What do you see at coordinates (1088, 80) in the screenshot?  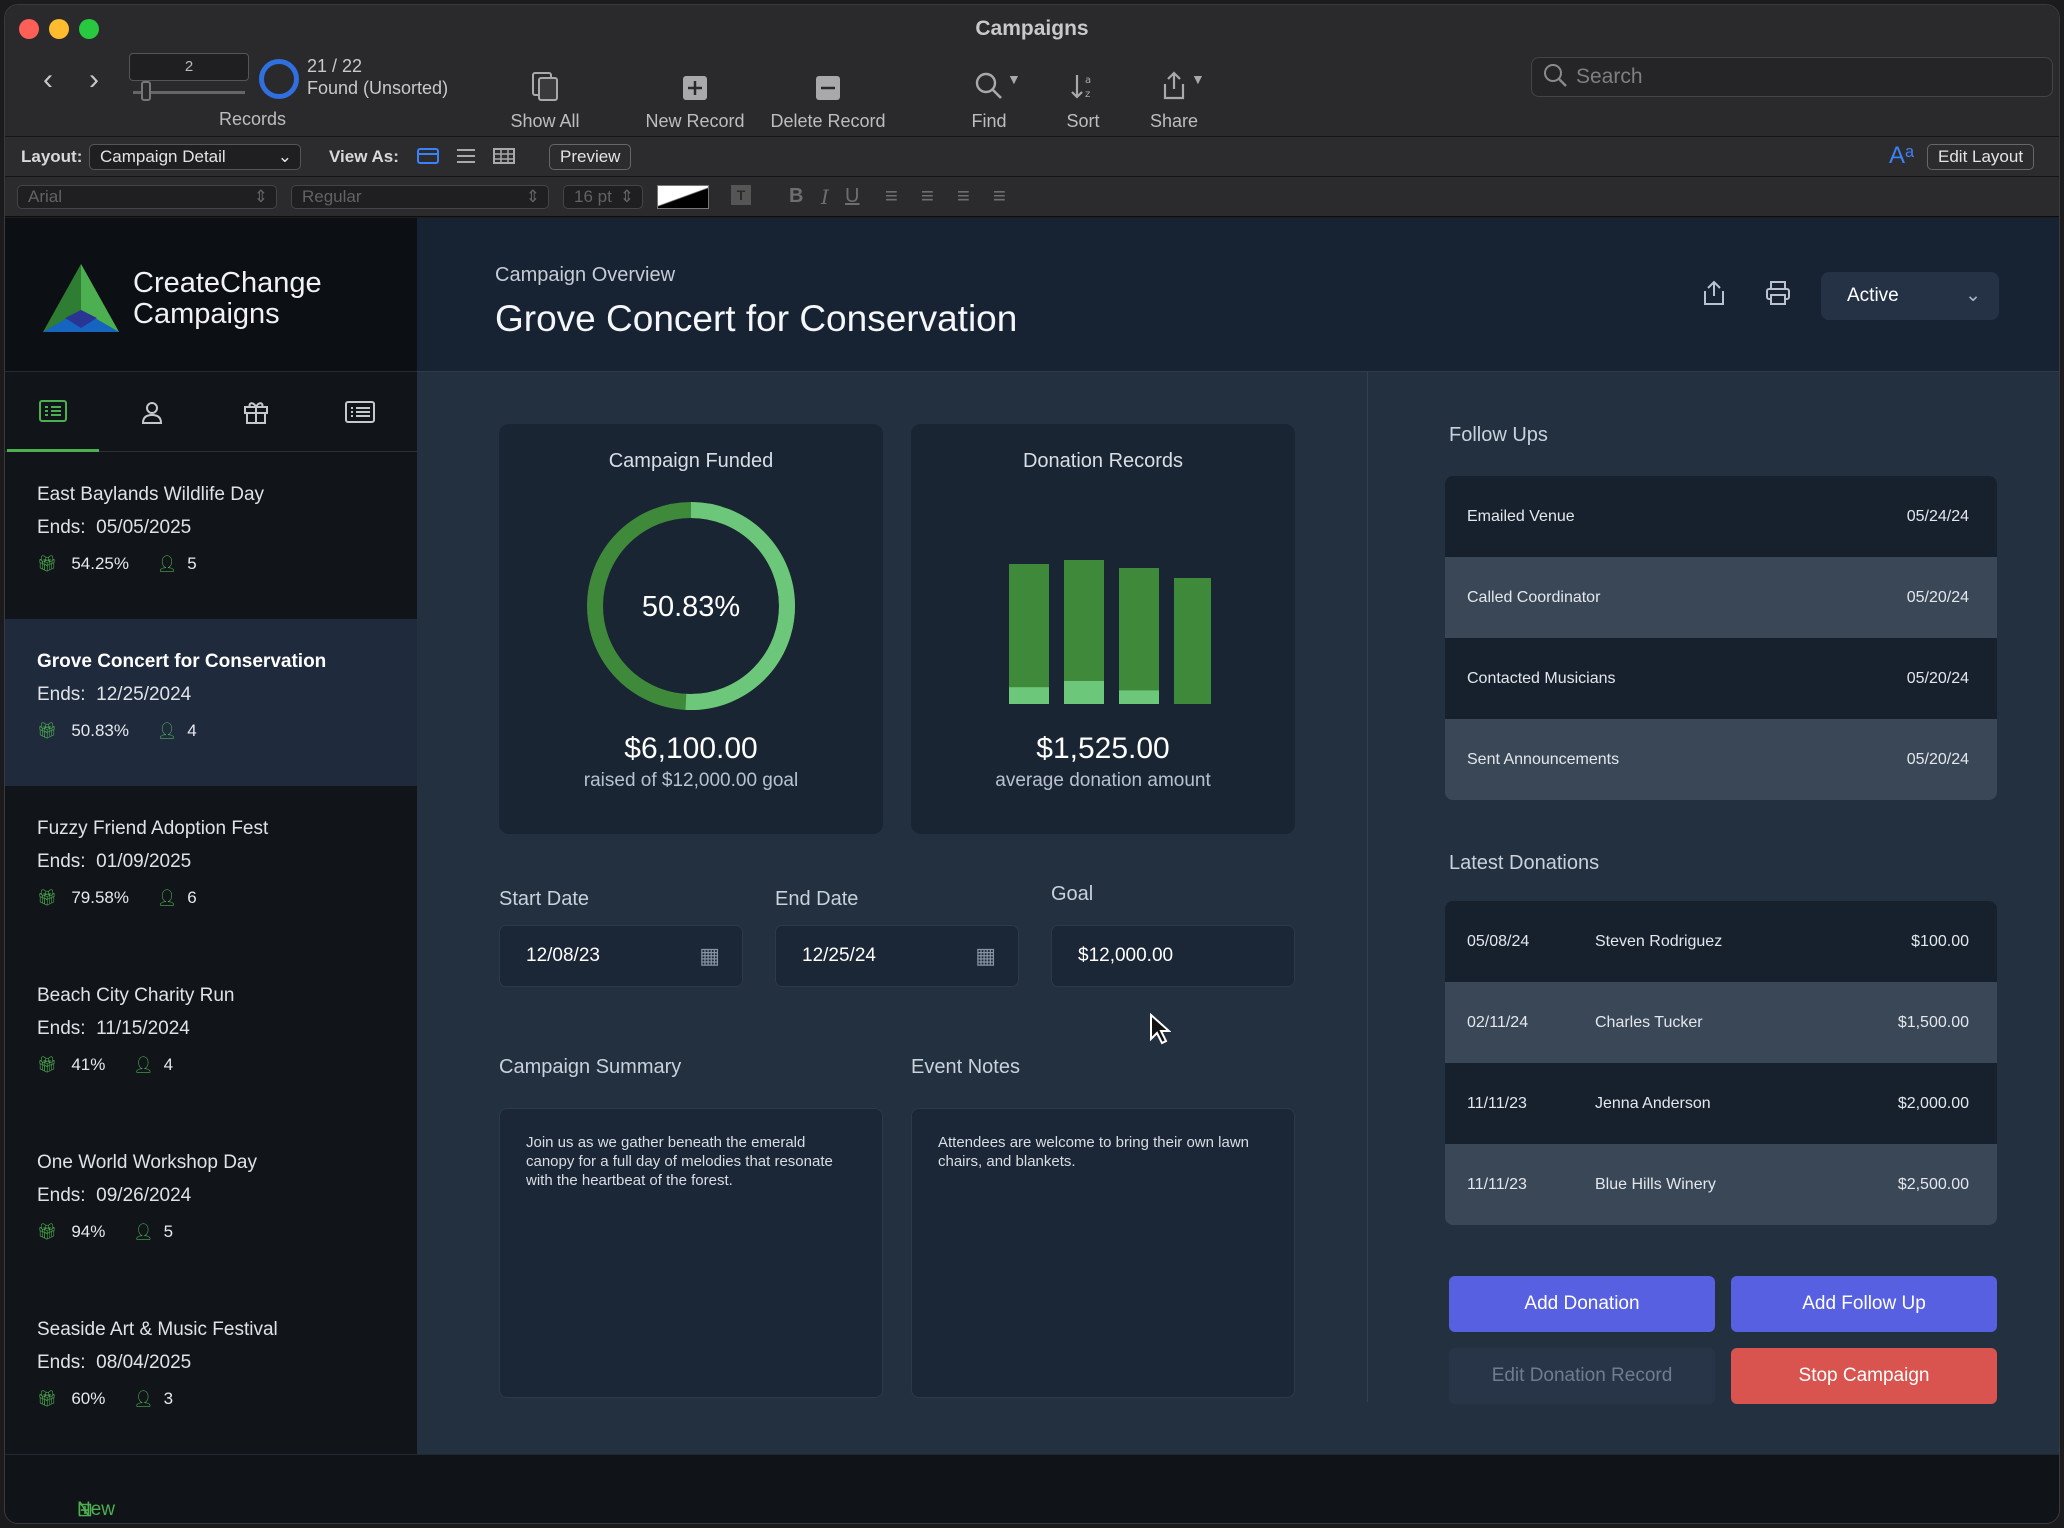 I see `svg-text: a` at bounding box center [1088, 80].